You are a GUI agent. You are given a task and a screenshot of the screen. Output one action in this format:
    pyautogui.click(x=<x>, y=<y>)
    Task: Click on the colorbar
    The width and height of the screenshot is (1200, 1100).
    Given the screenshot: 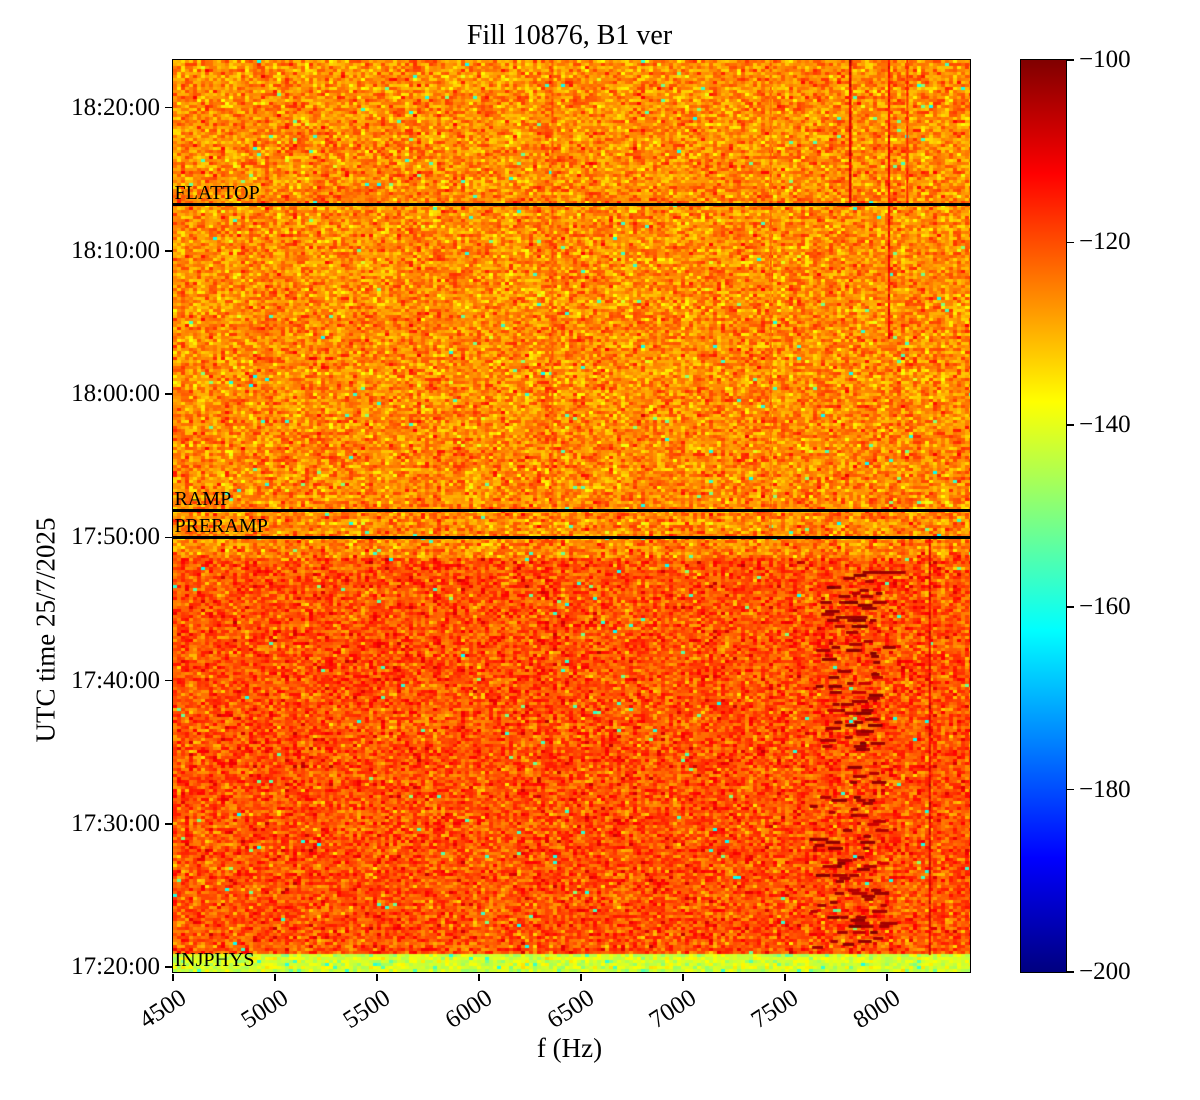 What is the action you would take?
    pyautogui.click(x=1043, y=515)
    